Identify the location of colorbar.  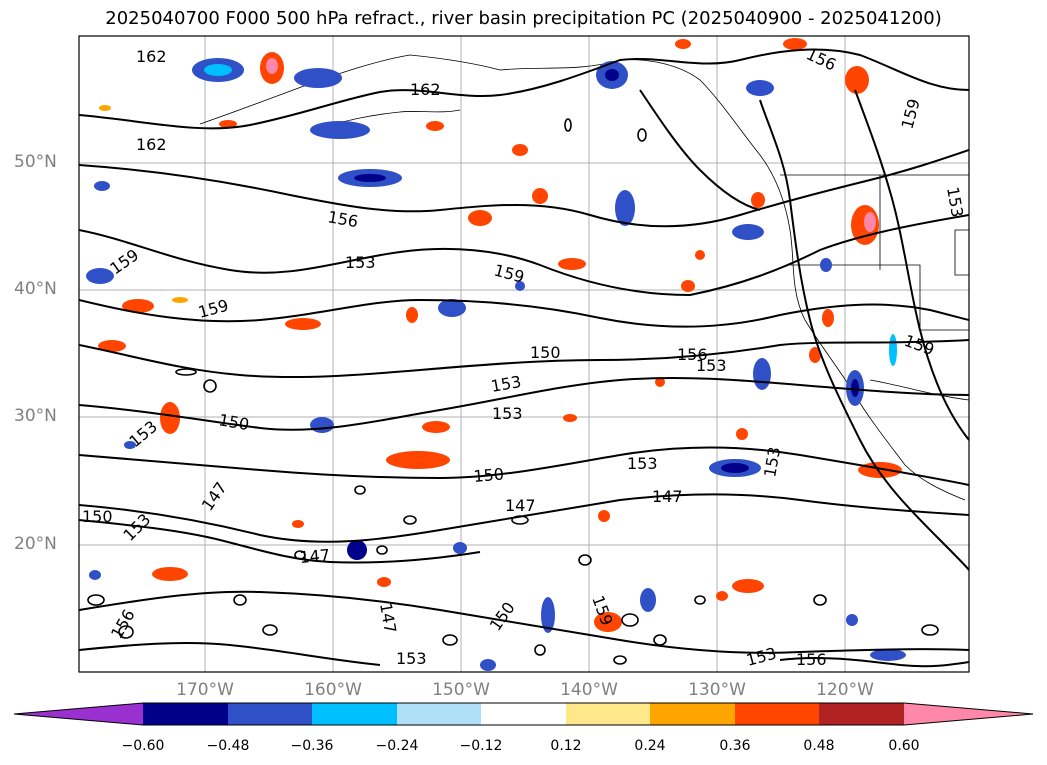
(523, 714).